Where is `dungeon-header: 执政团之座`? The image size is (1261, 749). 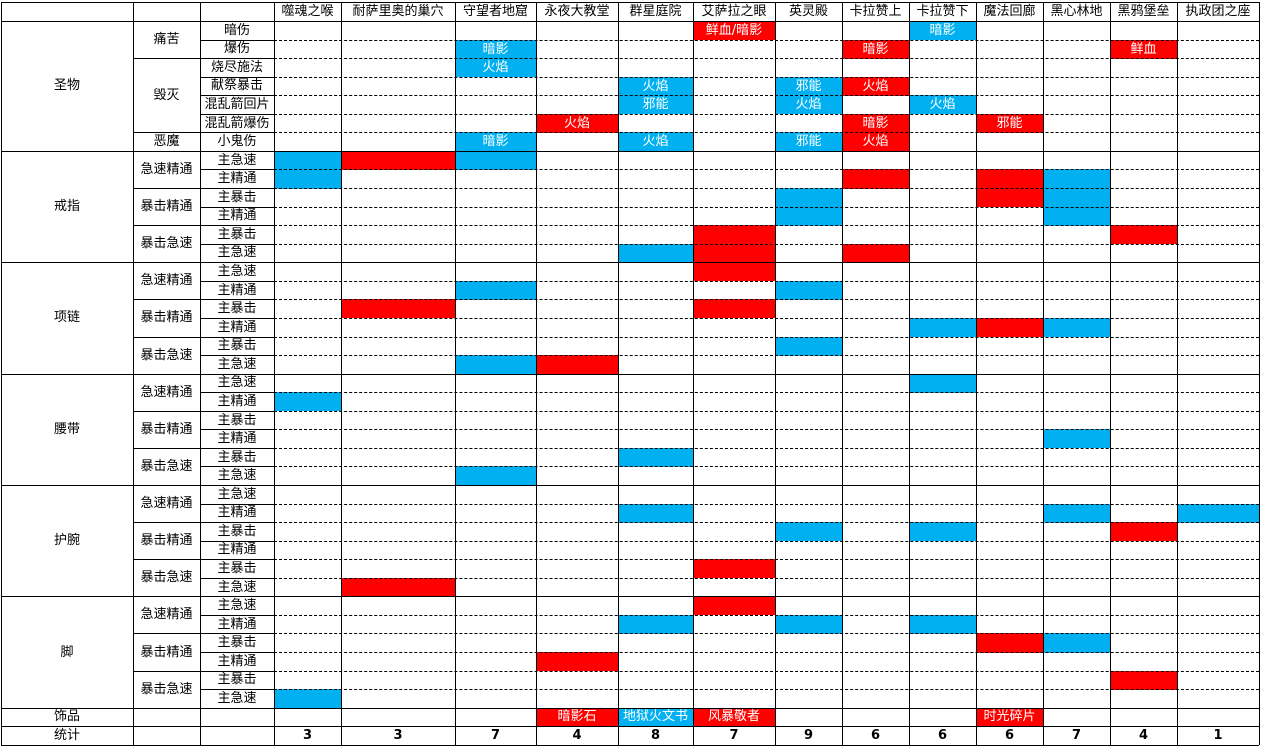 dungeon-header: 执政团之座 is located at coordinates (1218, 11).